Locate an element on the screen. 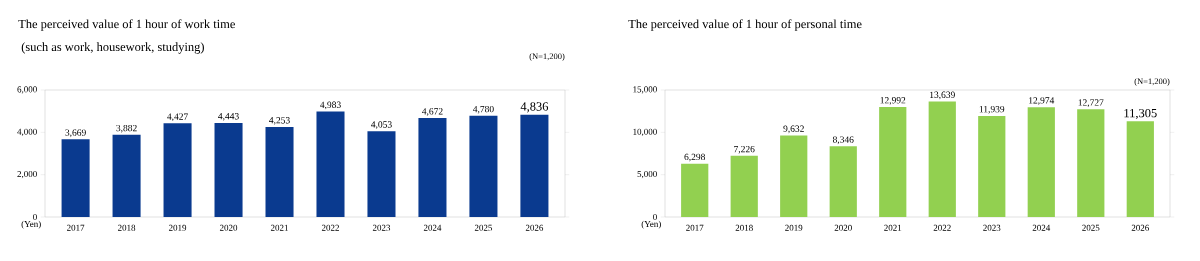 This screenshot has height=261, width=1200. data-label: 4,053 is located at coordinates (381, 125).